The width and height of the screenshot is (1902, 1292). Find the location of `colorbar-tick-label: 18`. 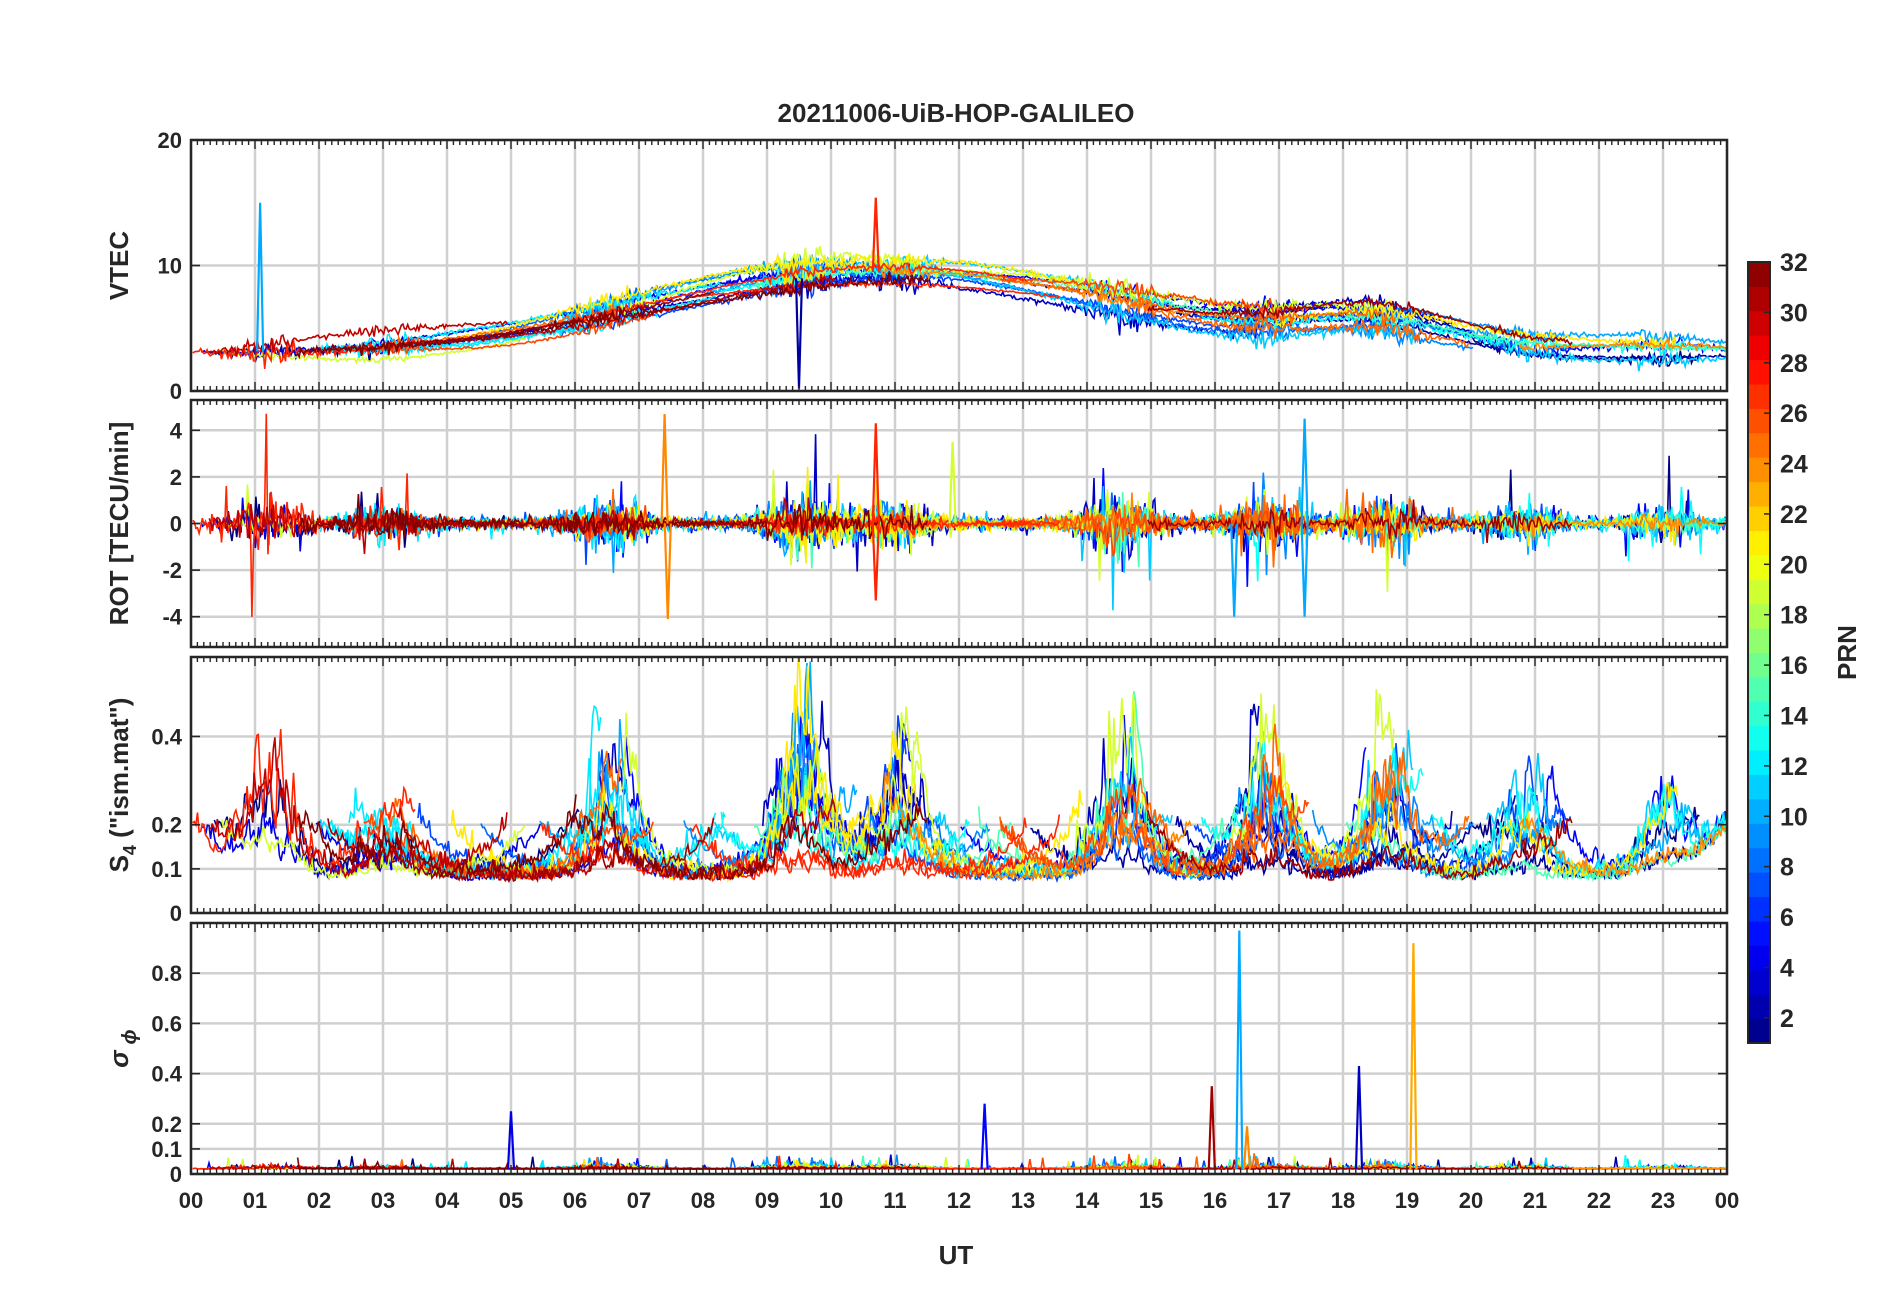

colorbar-tick-label: 18 is located at coordinates (1794, 616).